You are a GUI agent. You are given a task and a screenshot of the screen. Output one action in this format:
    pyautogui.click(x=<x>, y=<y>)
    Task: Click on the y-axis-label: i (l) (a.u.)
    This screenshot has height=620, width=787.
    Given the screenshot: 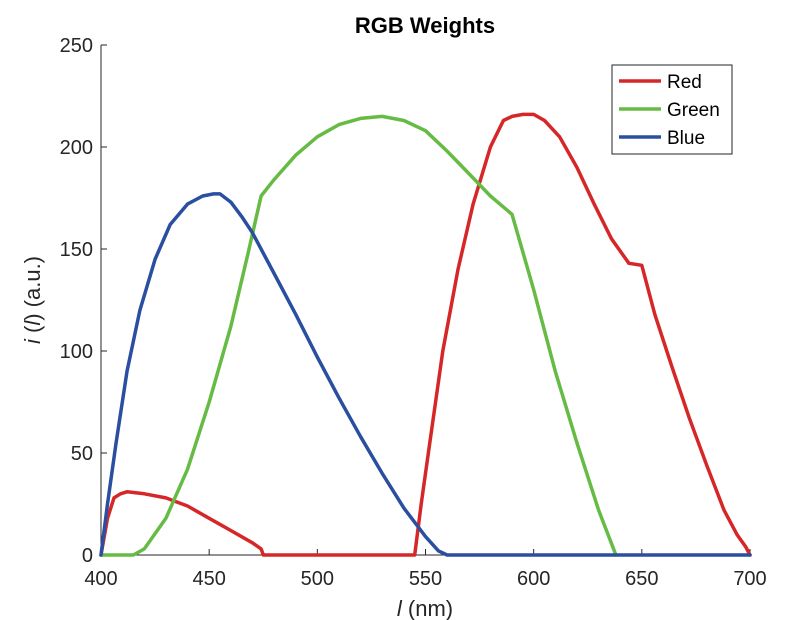 What is the action you would take?
    pyautogui.click(x=32, y=300)
    